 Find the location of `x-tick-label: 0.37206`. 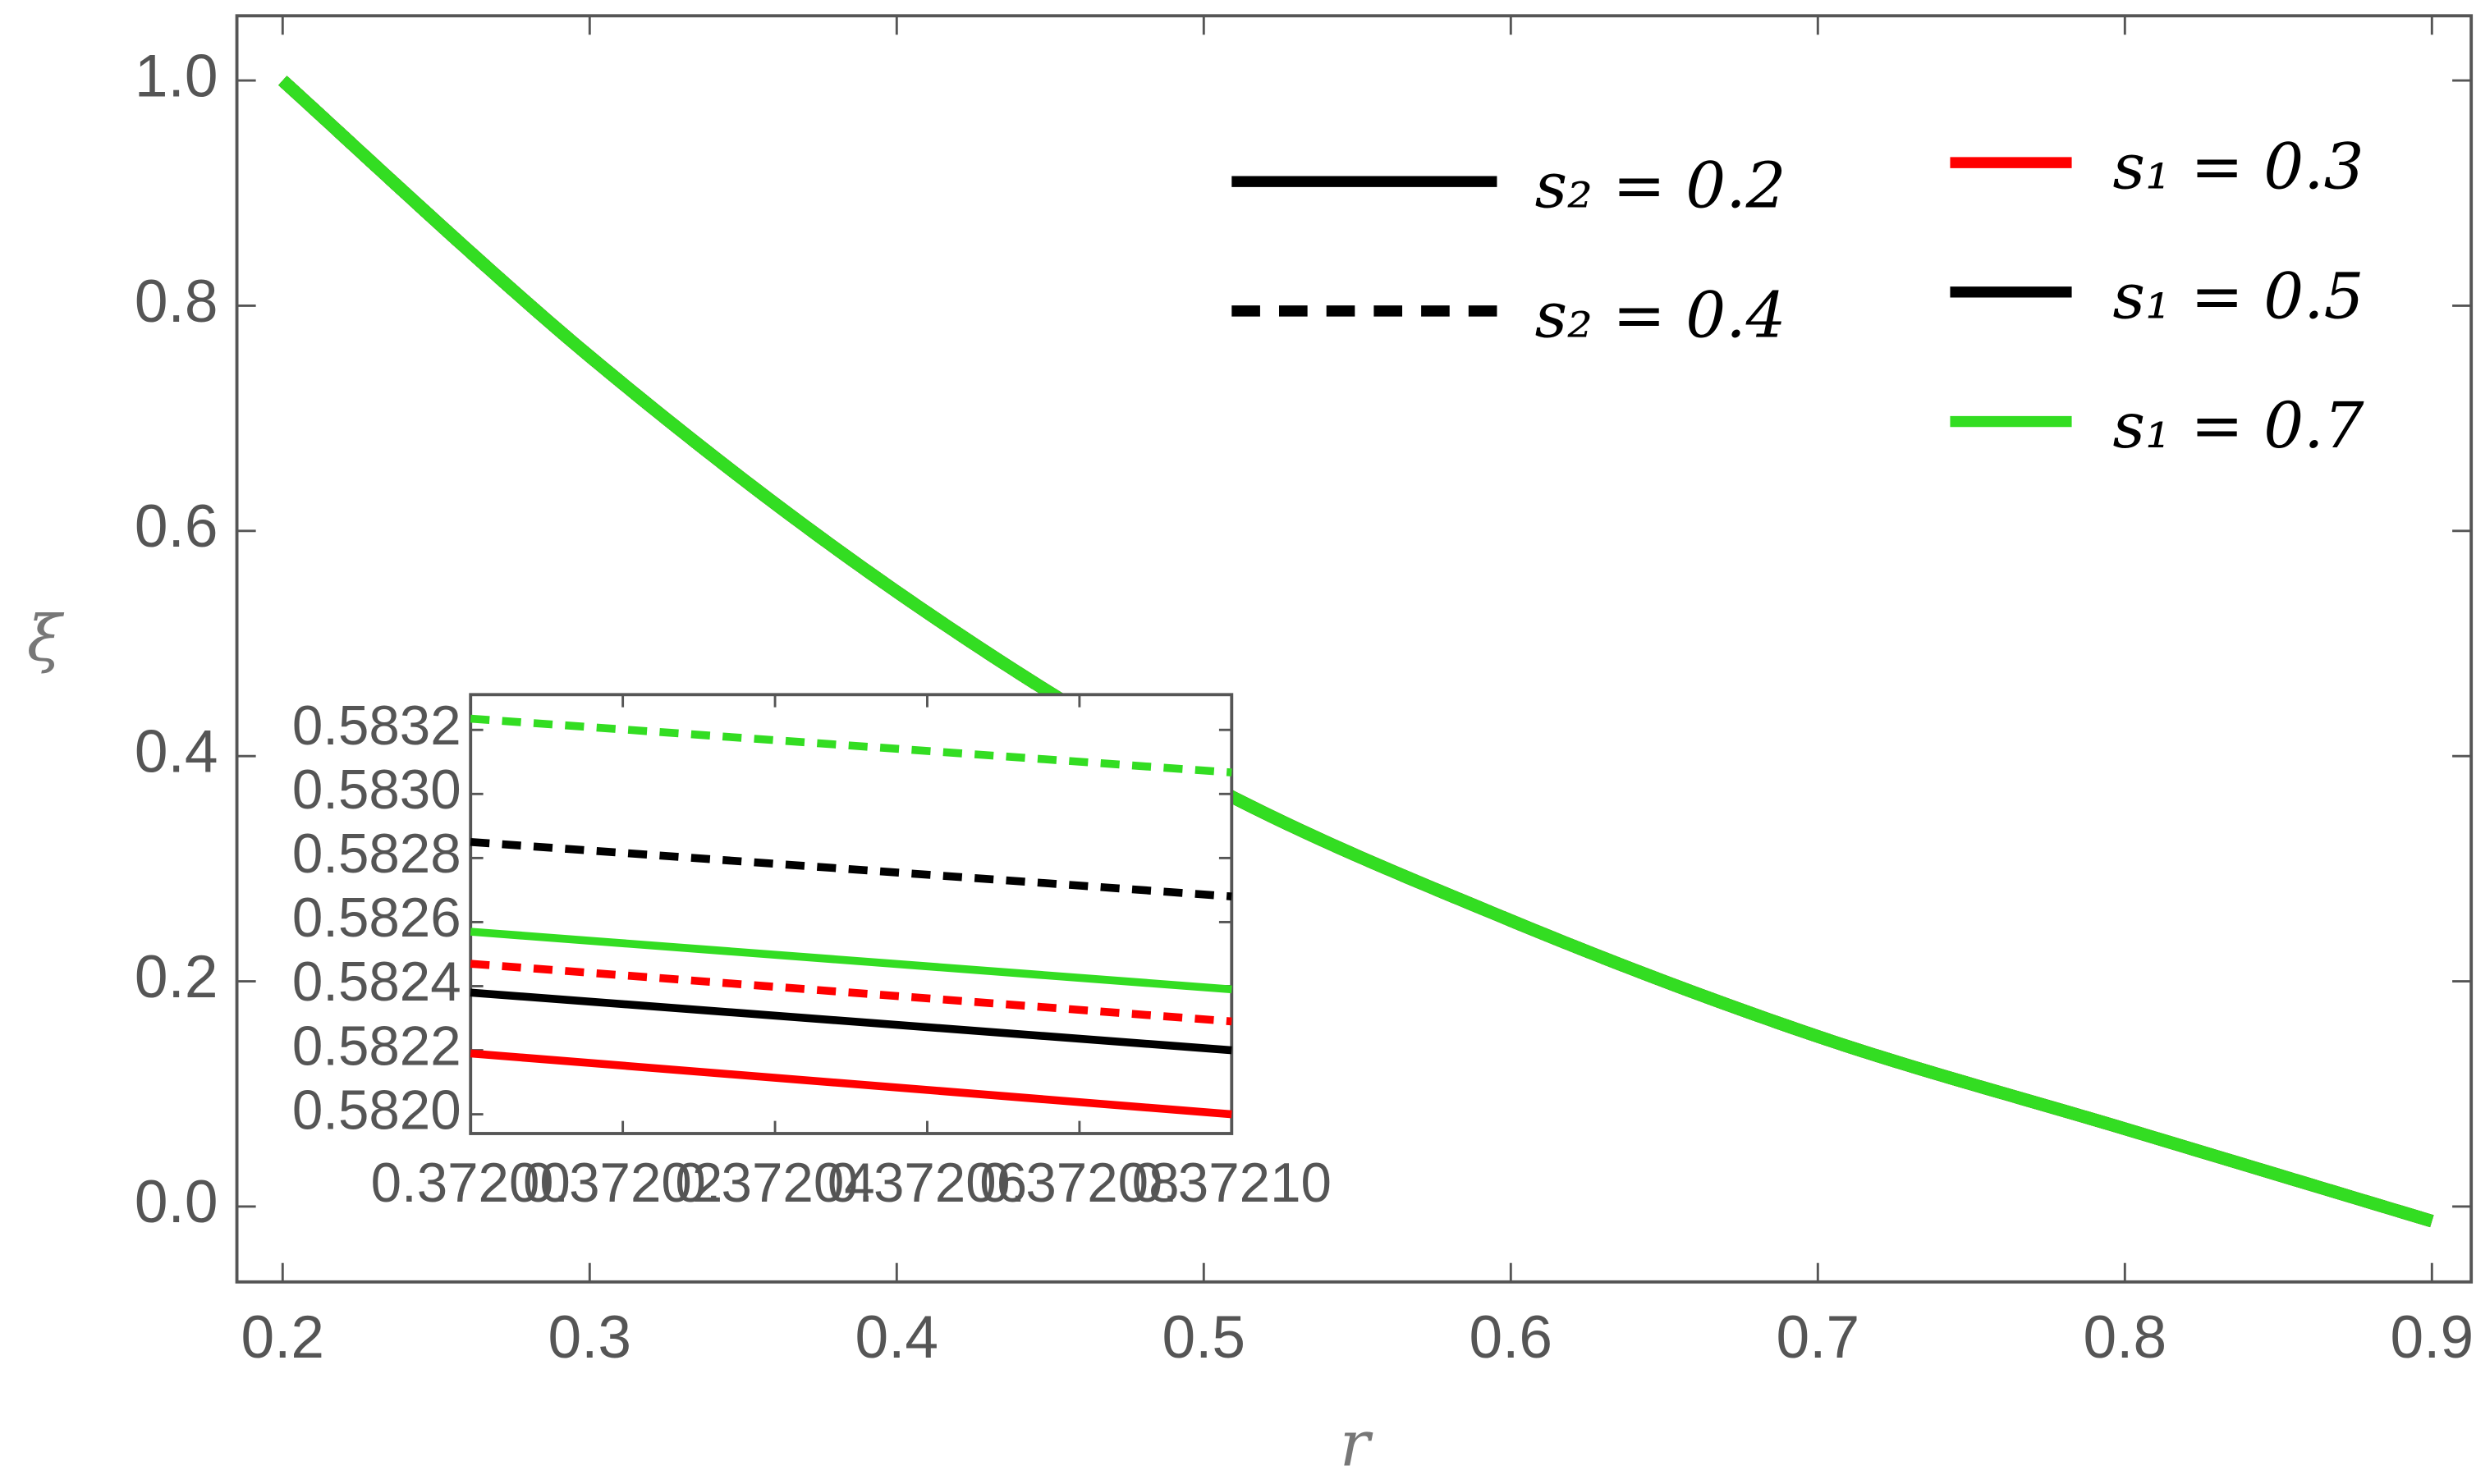

x-tick-label: 0.37206 is located at coordinates (928, 1183).